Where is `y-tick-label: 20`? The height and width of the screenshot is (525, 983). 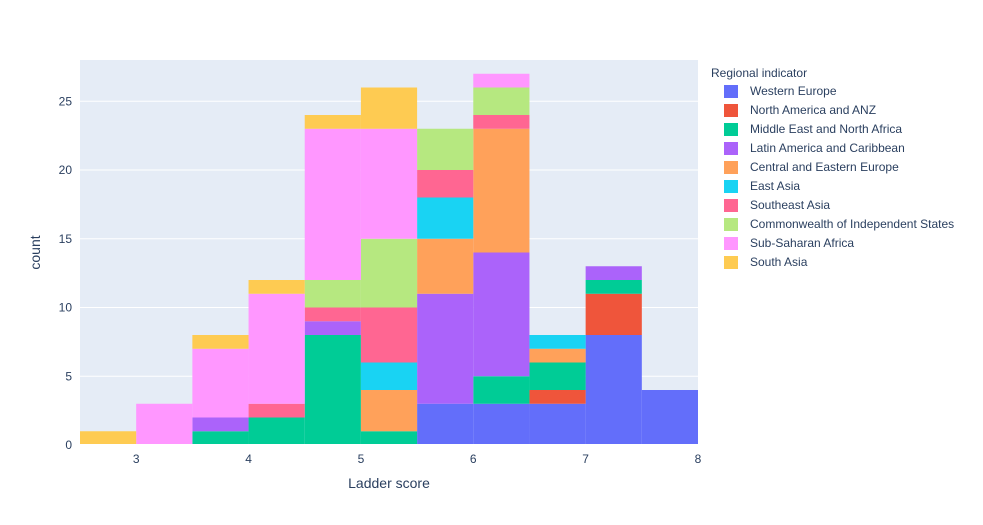
y-tick-label: 20 is located at coordinates (66, 170).